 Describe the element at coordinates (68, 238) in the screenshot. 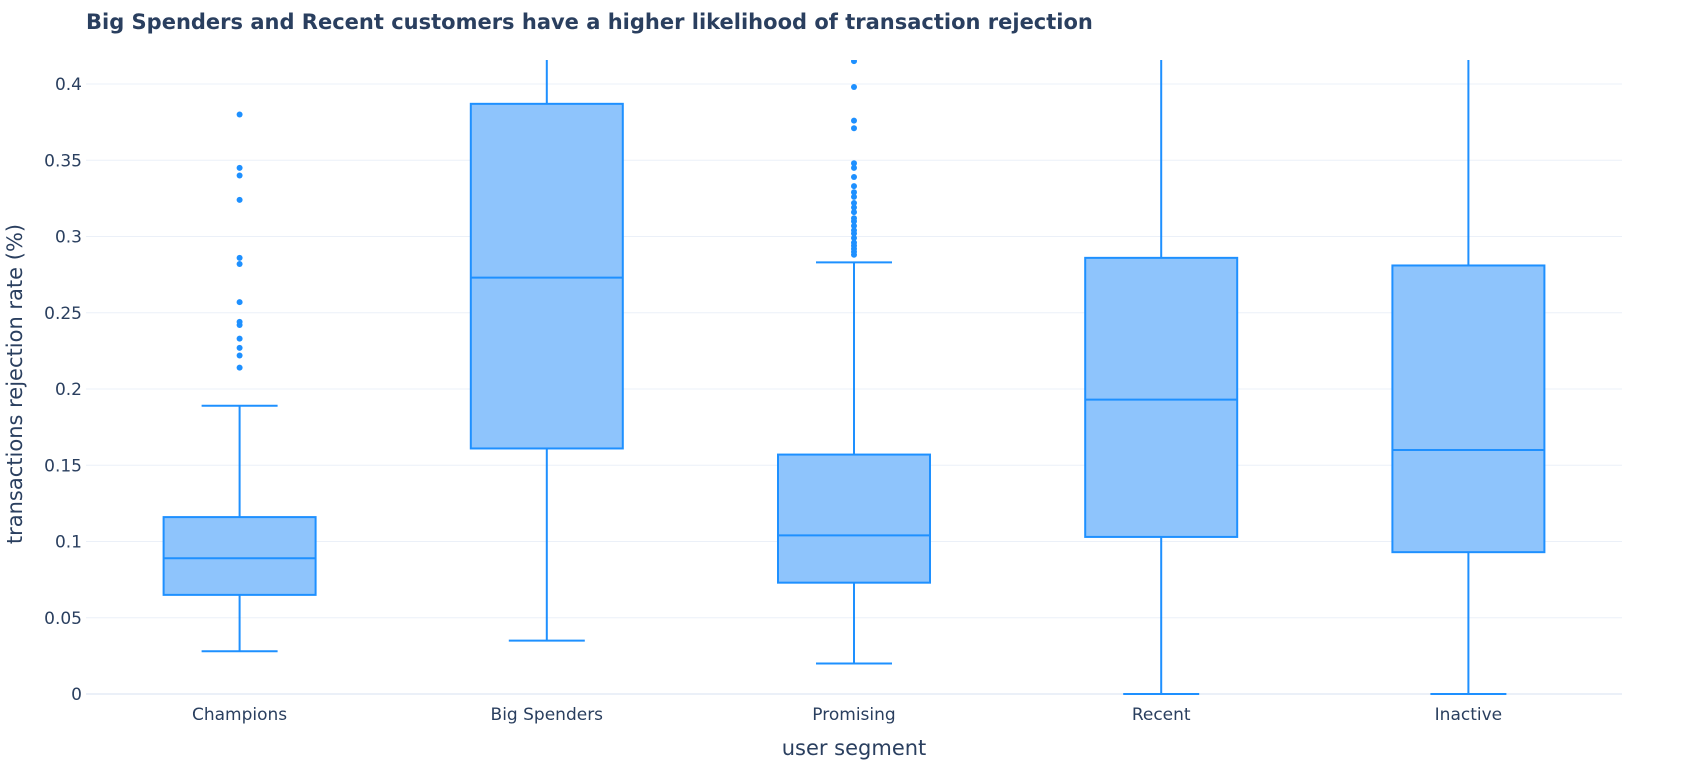

I see `y-tick-label: 0.3` at that location.